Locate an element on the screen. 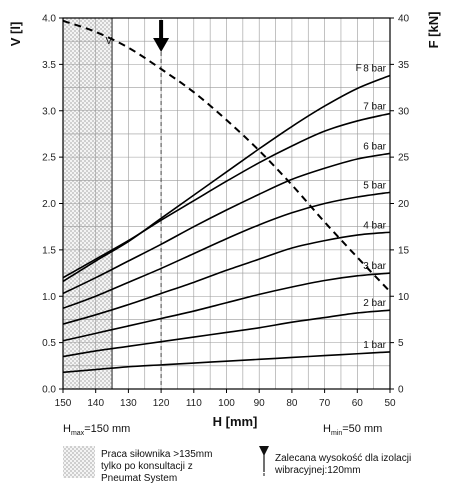 Image resolution: width=462 pixels, height=486 pixels. curve-4-bar is located at coordinates (226, 278).